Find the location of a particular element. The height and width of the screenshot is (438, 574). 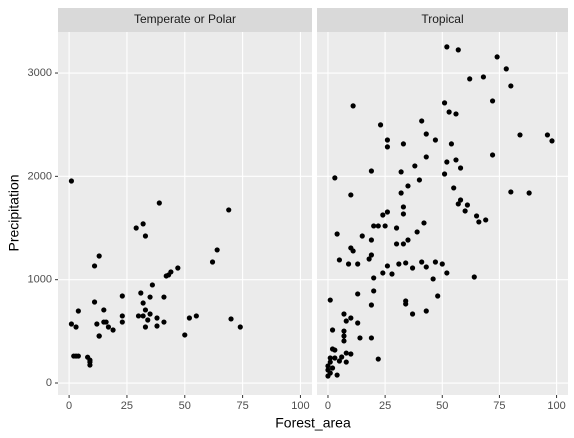

strip-label: Tropical is located at coordinates (442, 19).